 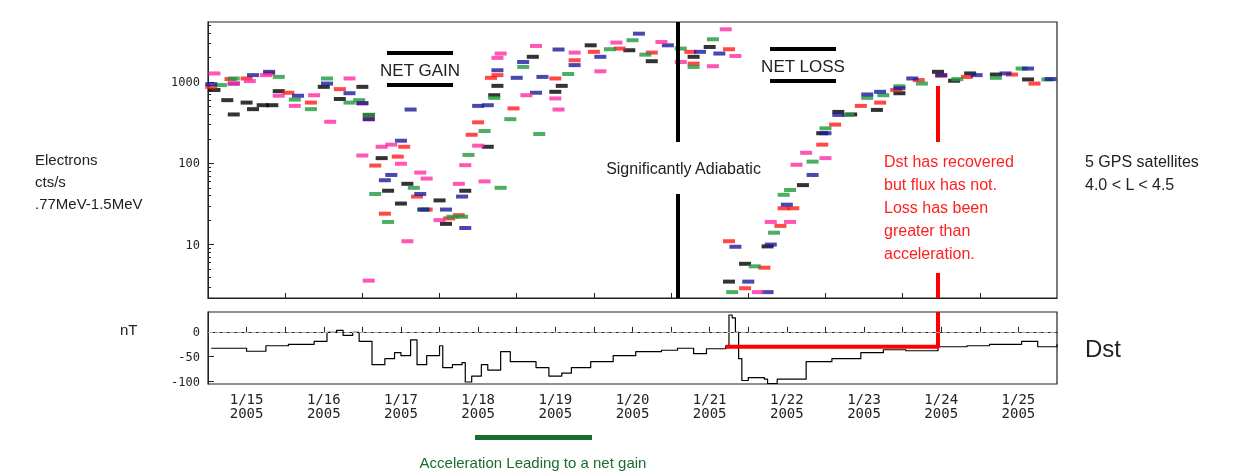 I want to click on x-tick-label: 1/23 2005, so click(x=864, y=406).